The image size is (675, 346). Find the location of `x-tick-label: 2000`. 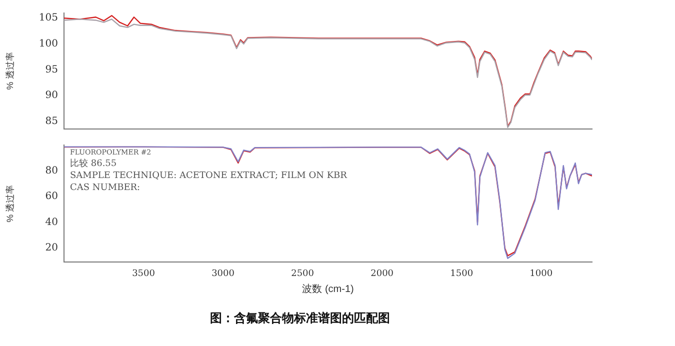

x-tick-label: 2000 is located at coordinates (382, 273).